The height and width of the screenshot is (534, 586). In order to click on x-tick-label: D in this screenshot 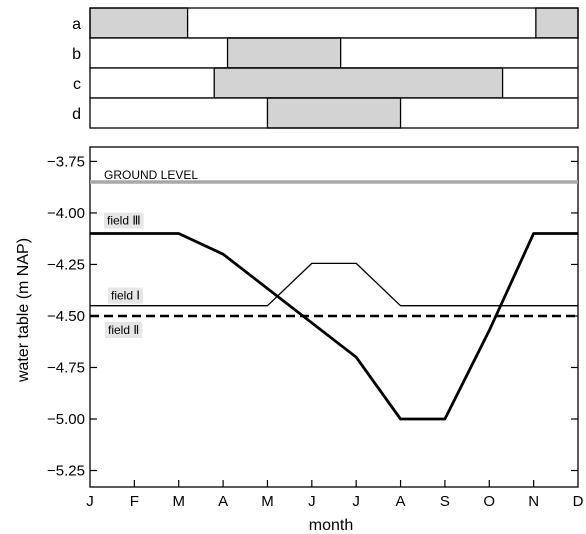, I will do `click(578, 501)`.